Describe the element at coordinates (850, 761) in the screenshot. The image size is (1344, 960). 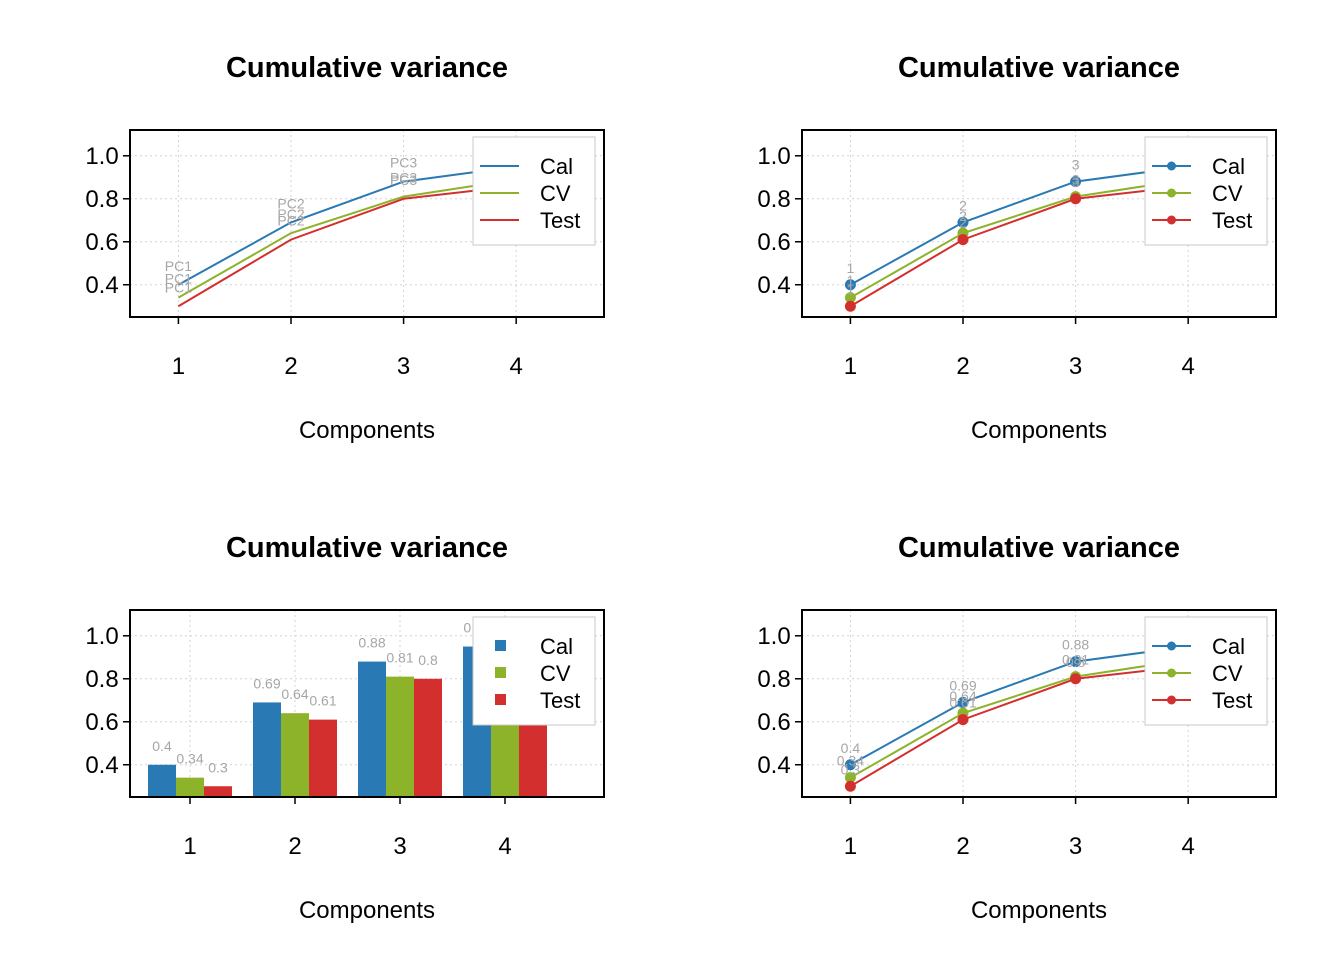
I see `data-label: 0.34` at that location.